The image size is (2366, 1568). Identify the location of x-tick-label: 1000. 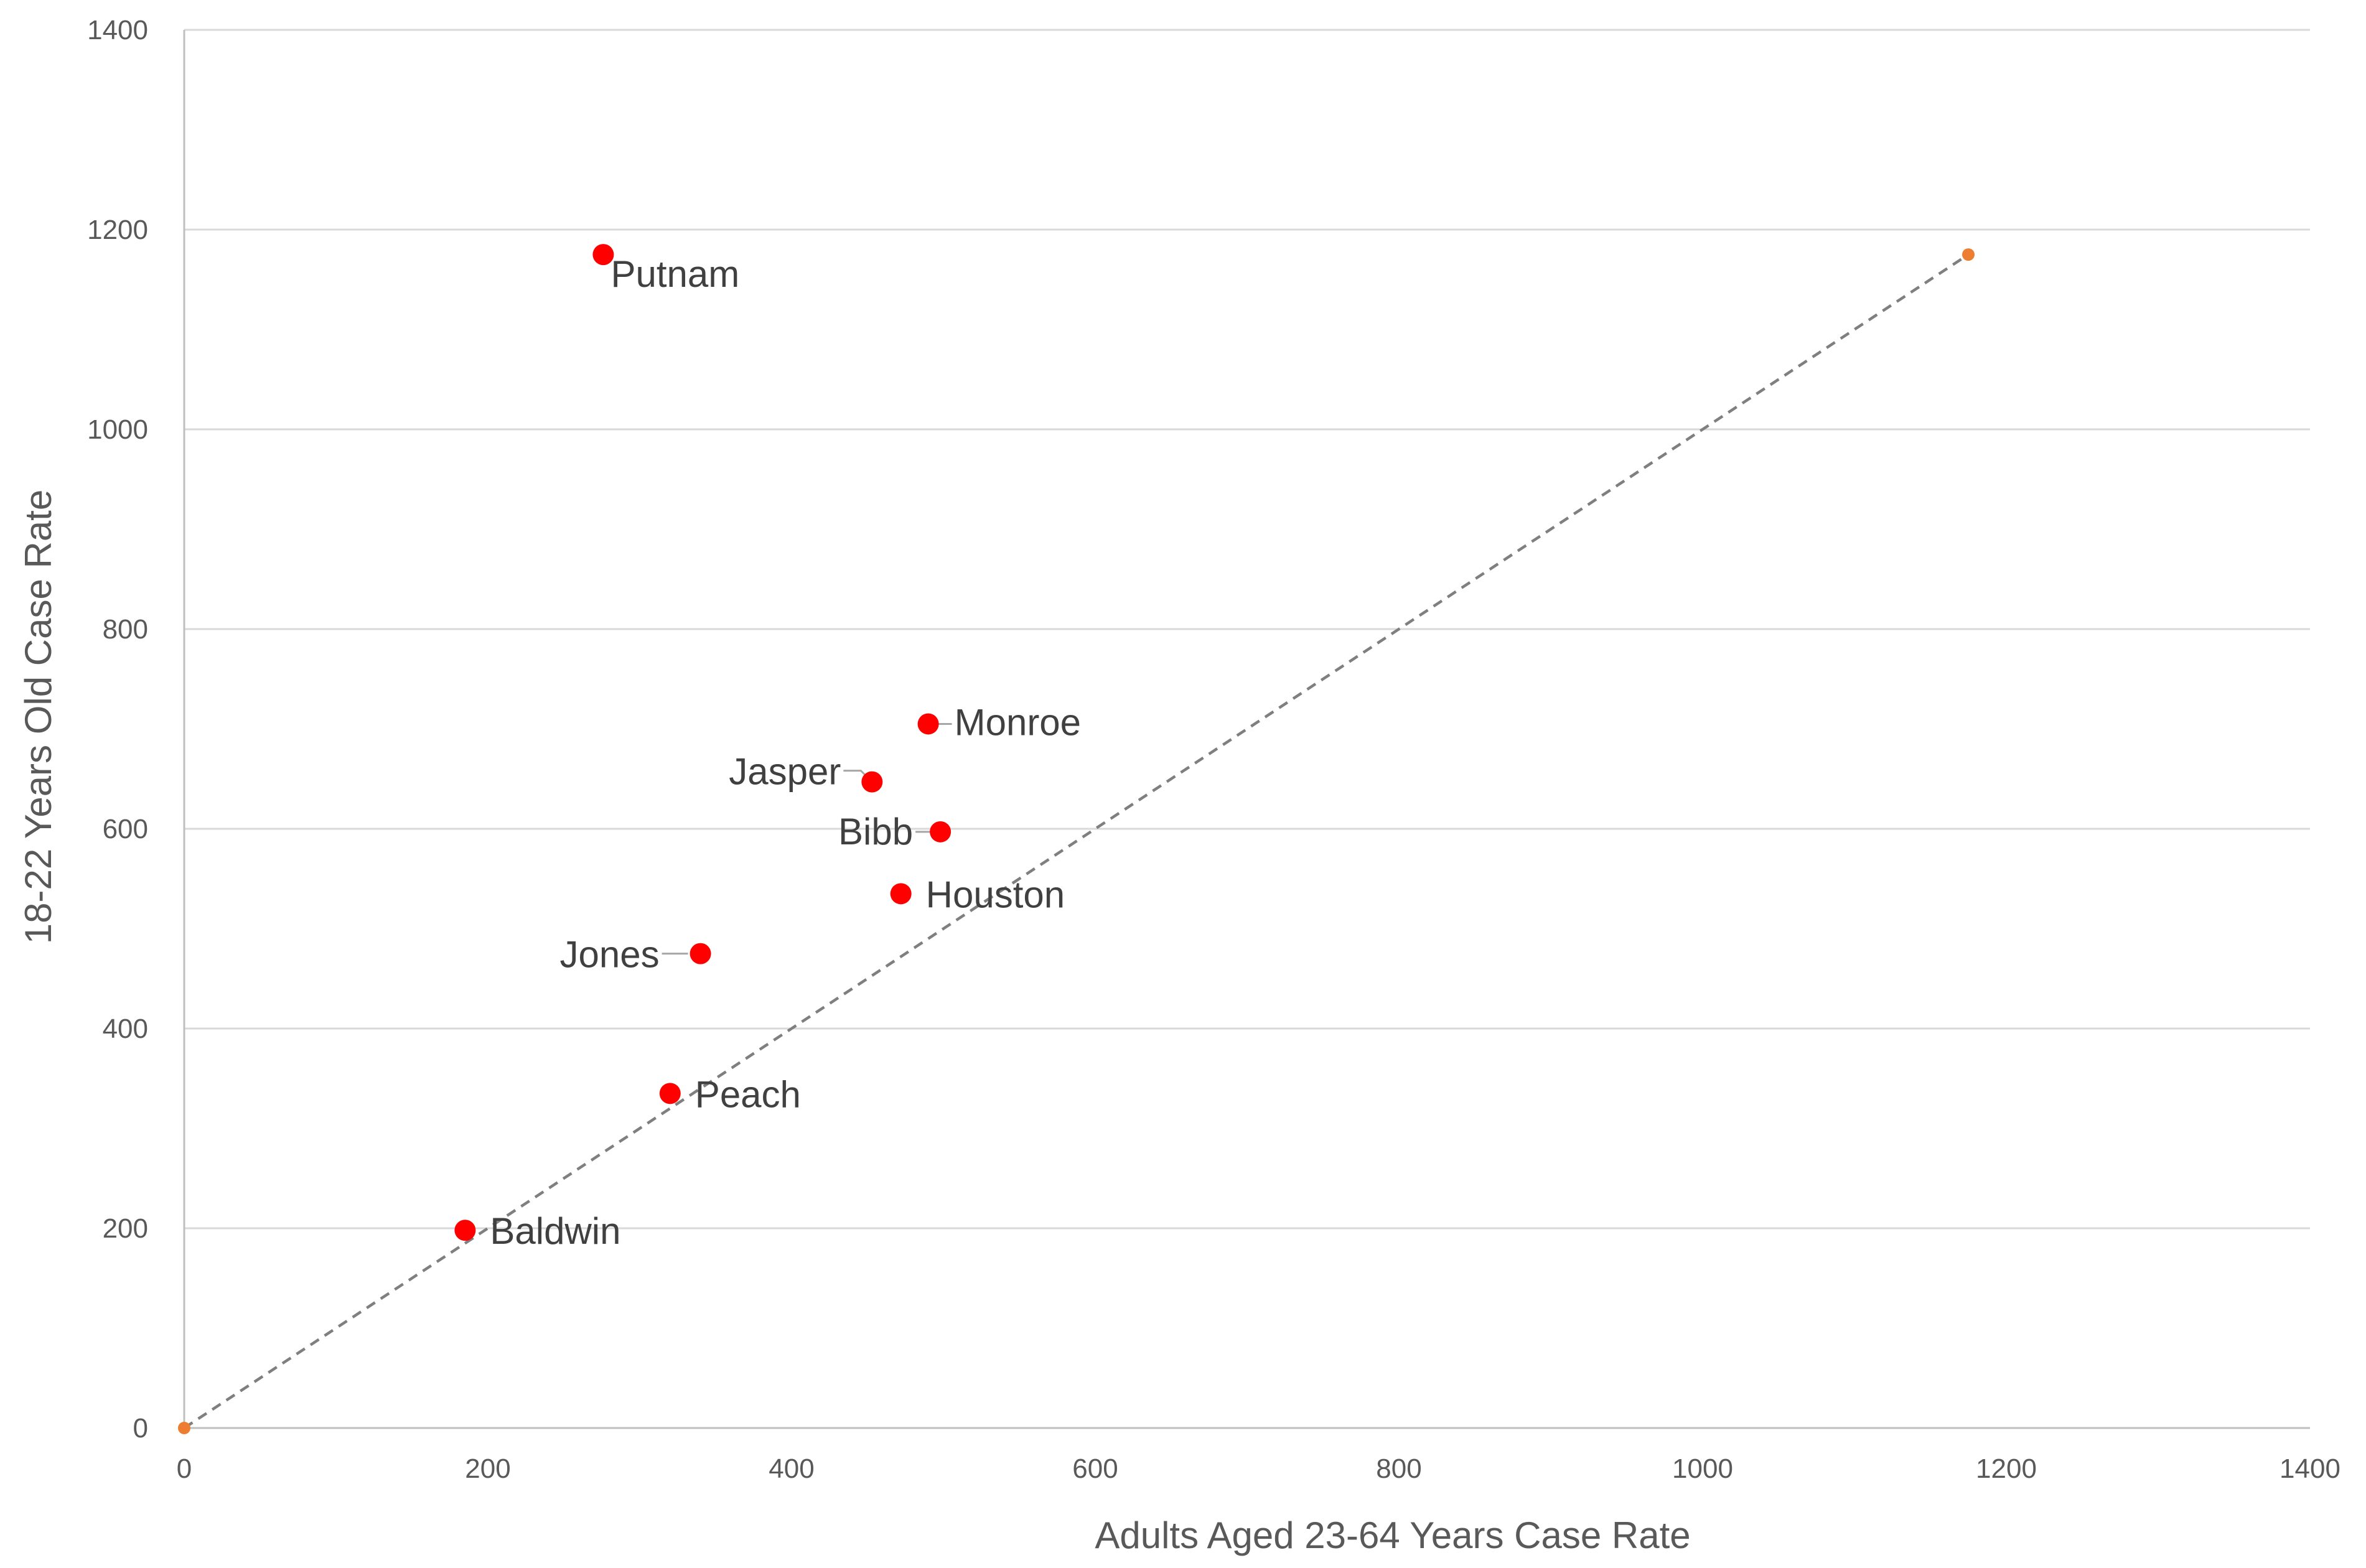
(1702, 1469).